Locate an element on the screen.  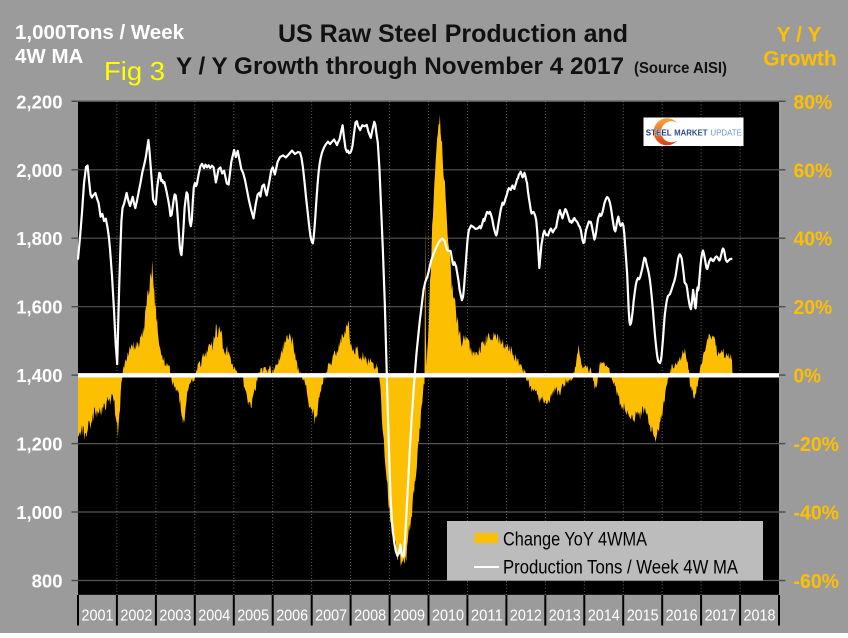
svg-text: 2018 is located at coordinates (760, 616).